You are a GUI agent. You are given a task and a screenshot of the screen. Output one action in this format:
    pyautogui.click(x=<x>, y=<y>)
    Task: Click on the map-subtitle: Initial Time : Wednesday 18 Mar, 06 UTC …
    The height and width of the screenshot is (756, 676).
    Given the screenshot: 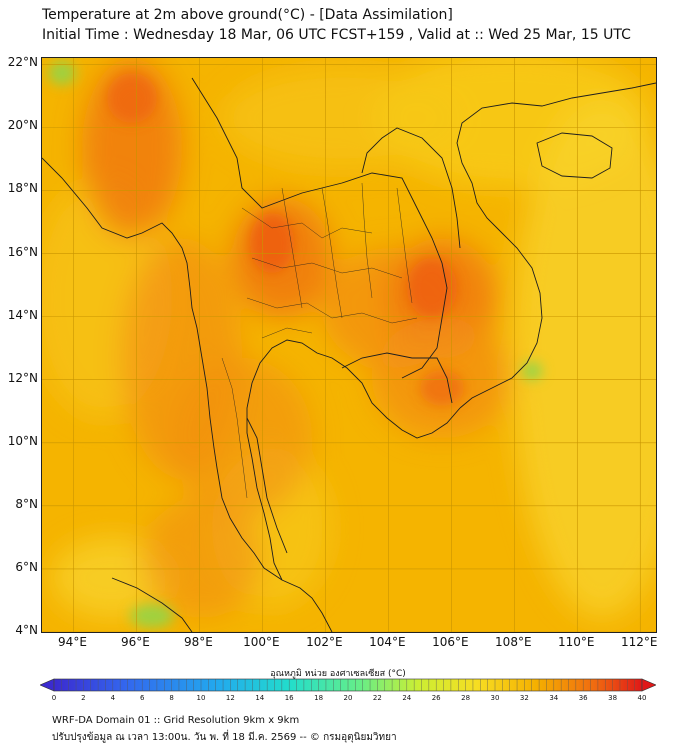 What is the action you would take?
    pyautogui.click(x=336, y=35)
    